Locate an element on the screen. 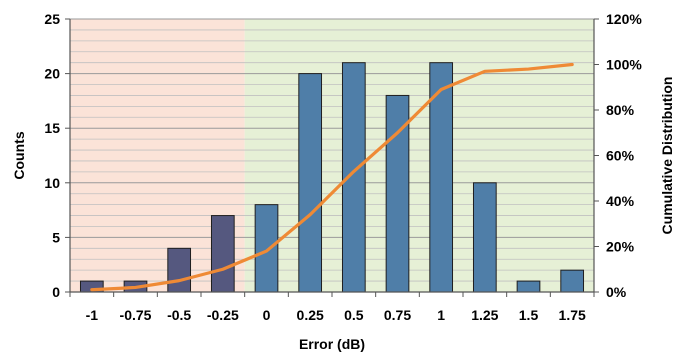  y-tick-label: 20 is located at coordinates (52, 74).